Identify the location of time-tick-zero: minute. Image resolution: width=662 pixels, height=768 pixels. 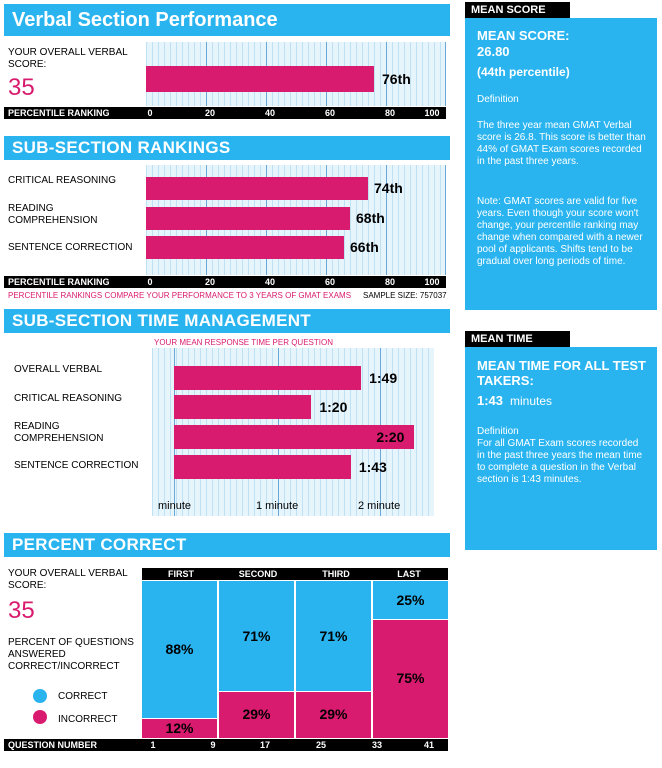
(175, 506).